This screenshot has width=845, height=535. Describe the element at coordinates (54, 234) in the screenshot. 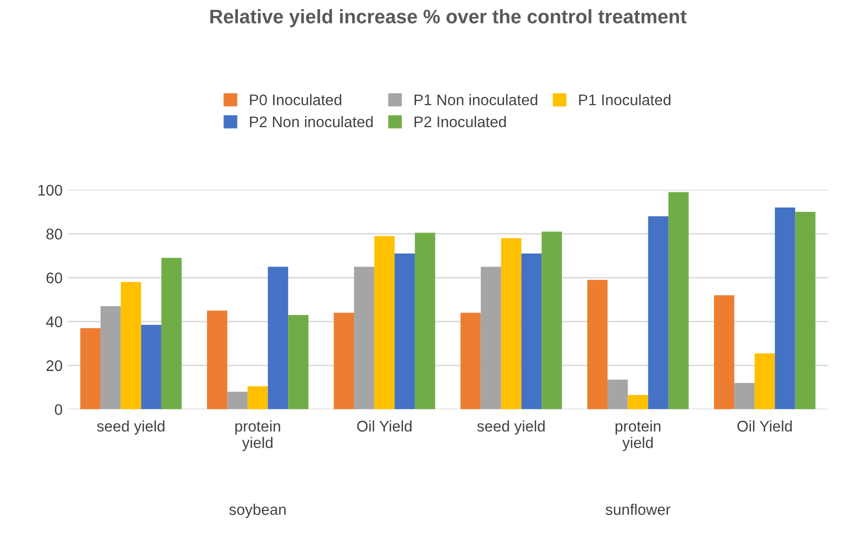

I see `y-tick-label: 80` at that location.